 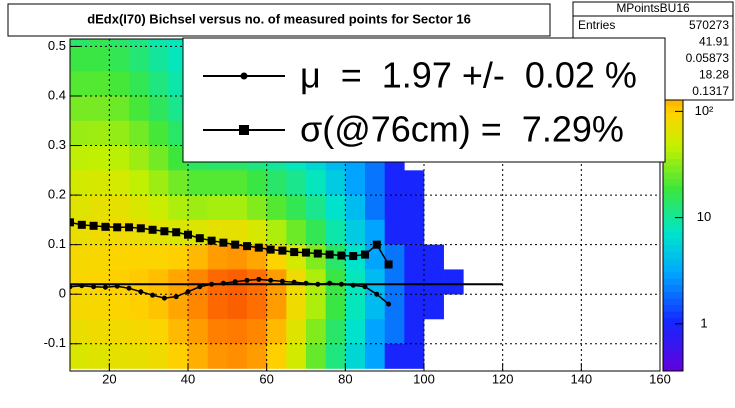 What do you see at coordinates (57, 94) in the screenshot?
I see `y-tick-label: 0.4` at bounding box center [57, 94].